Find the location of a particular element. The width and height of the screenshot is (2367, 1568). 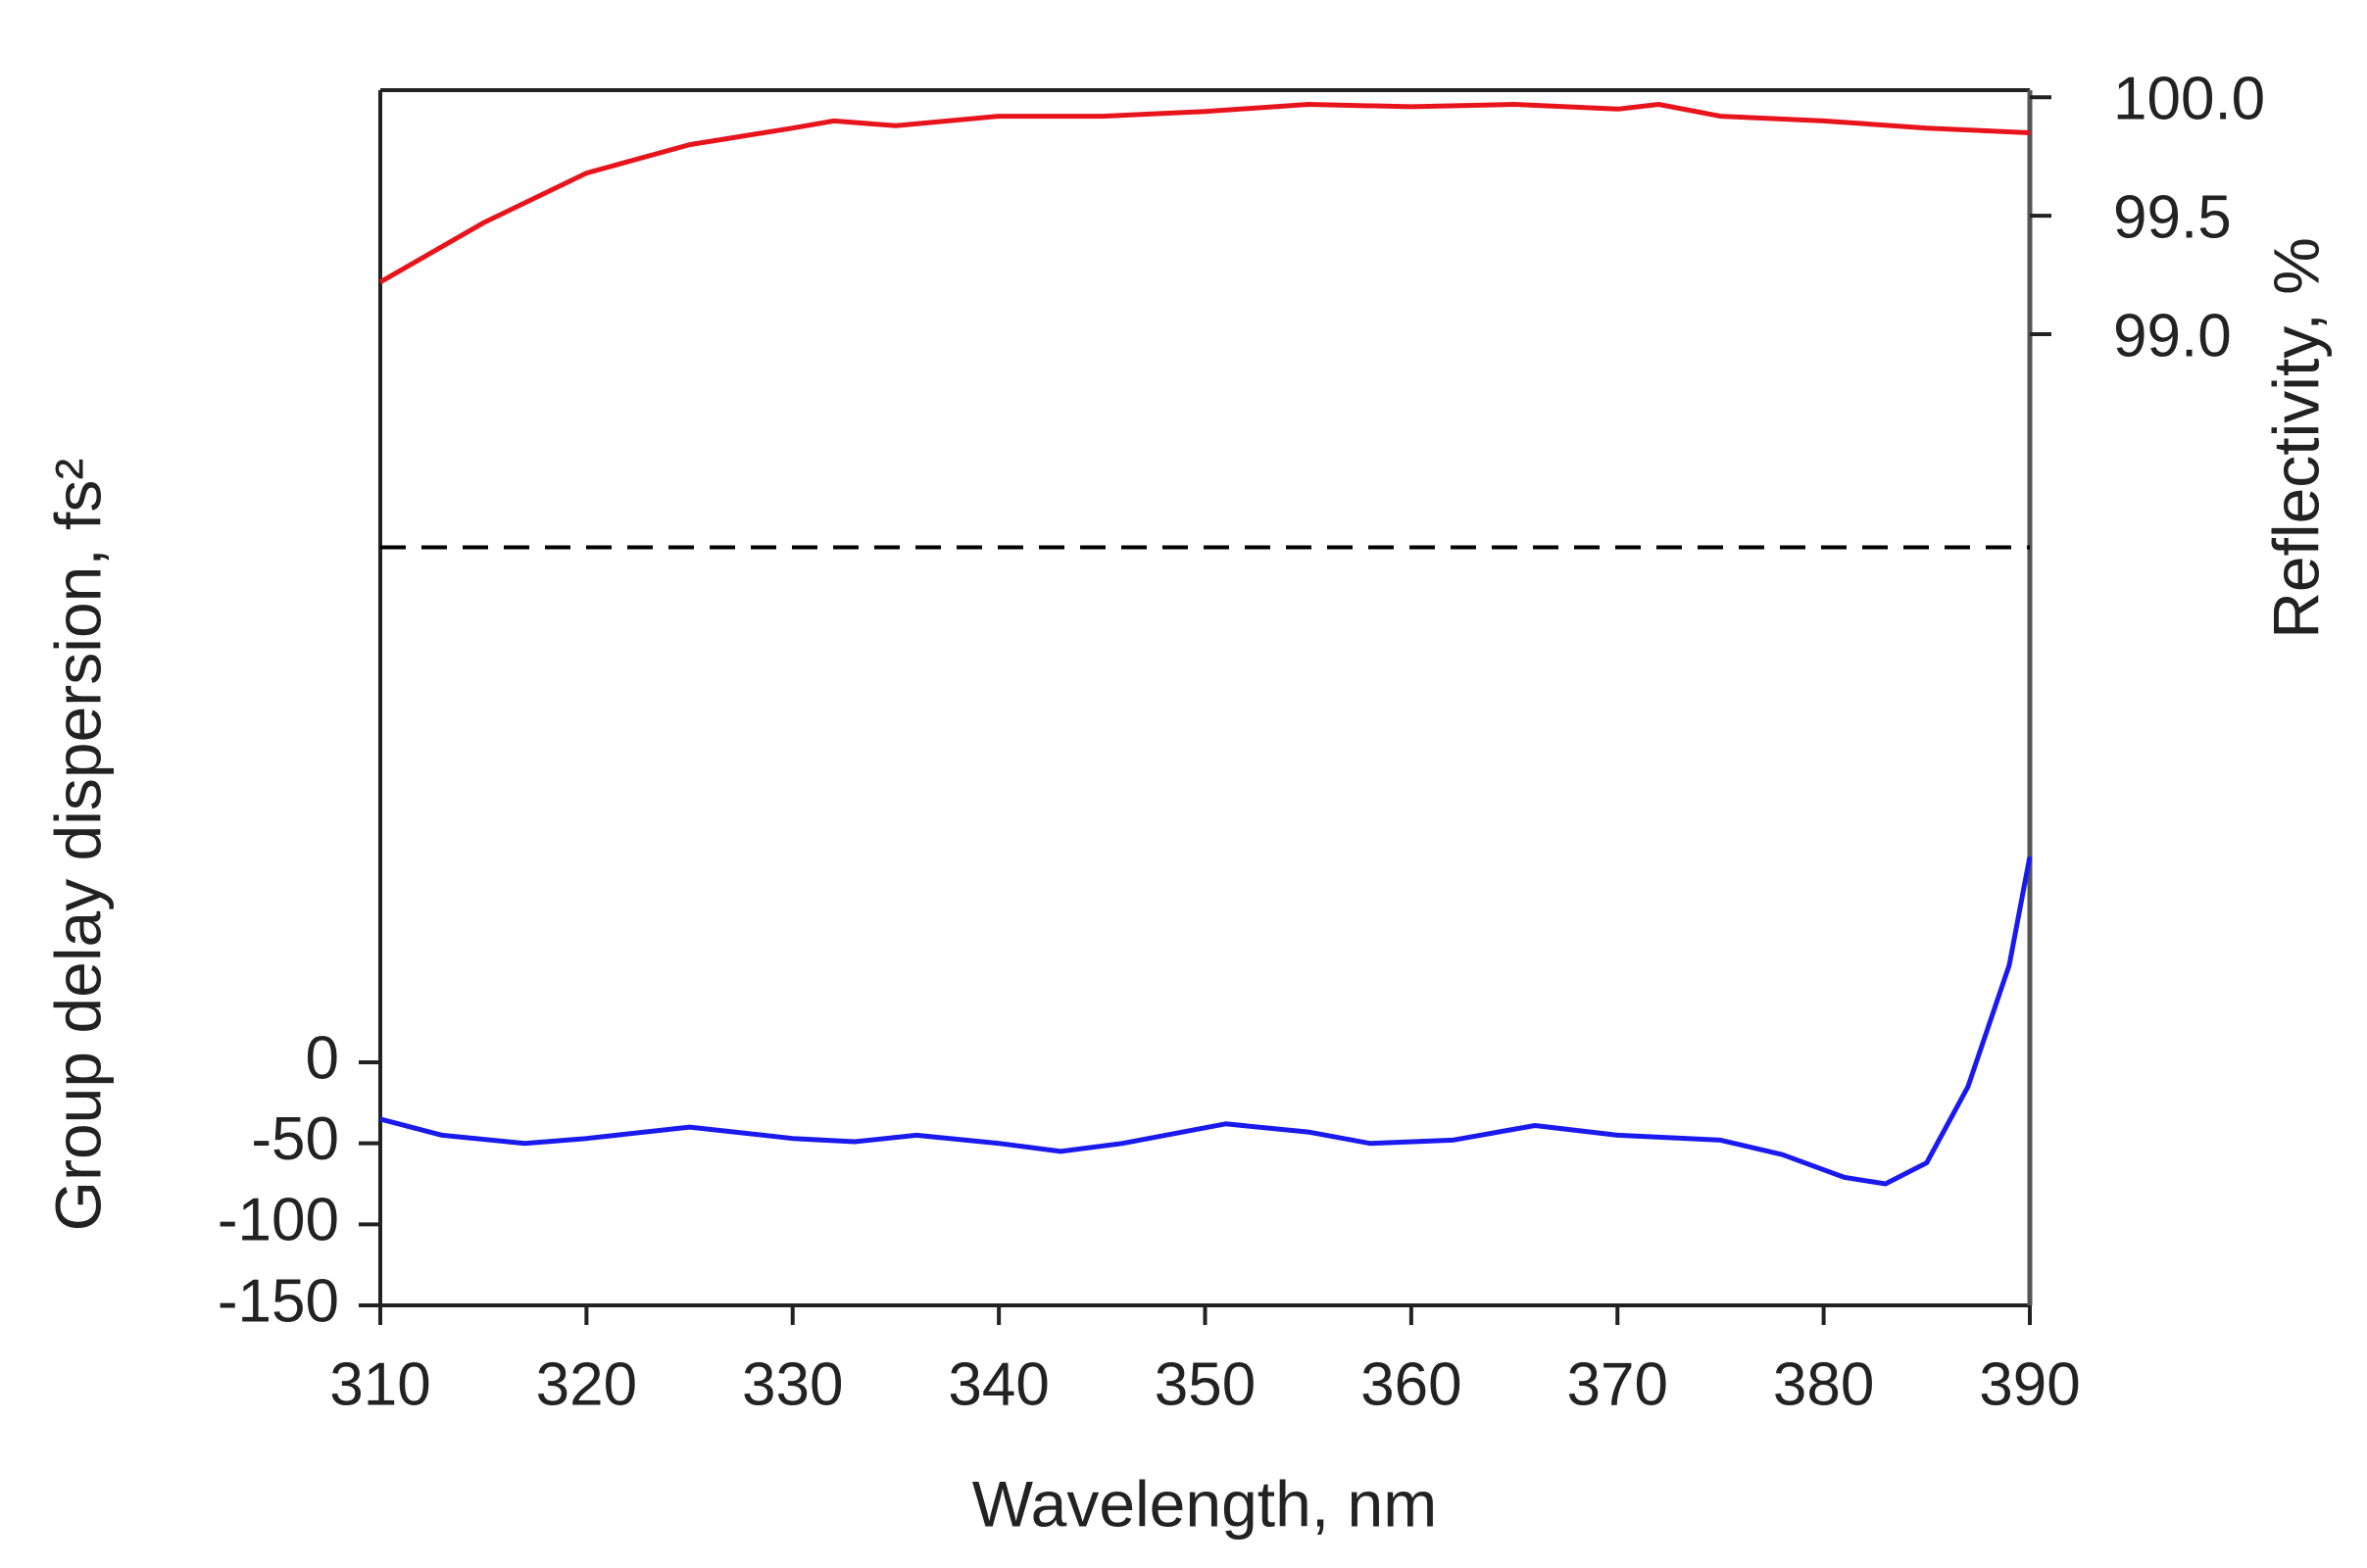

x-tick-label: 390 is located at coordinates (2030, 1384).